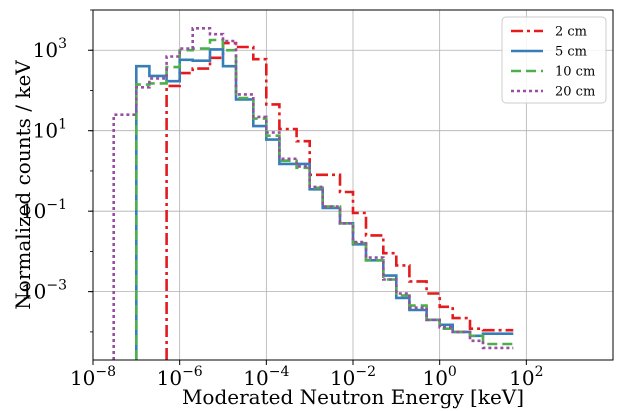 The image size is (617, 411). I want to click on x-axis-label: Moderated Neutron Energy [keV], so click(353, 397).